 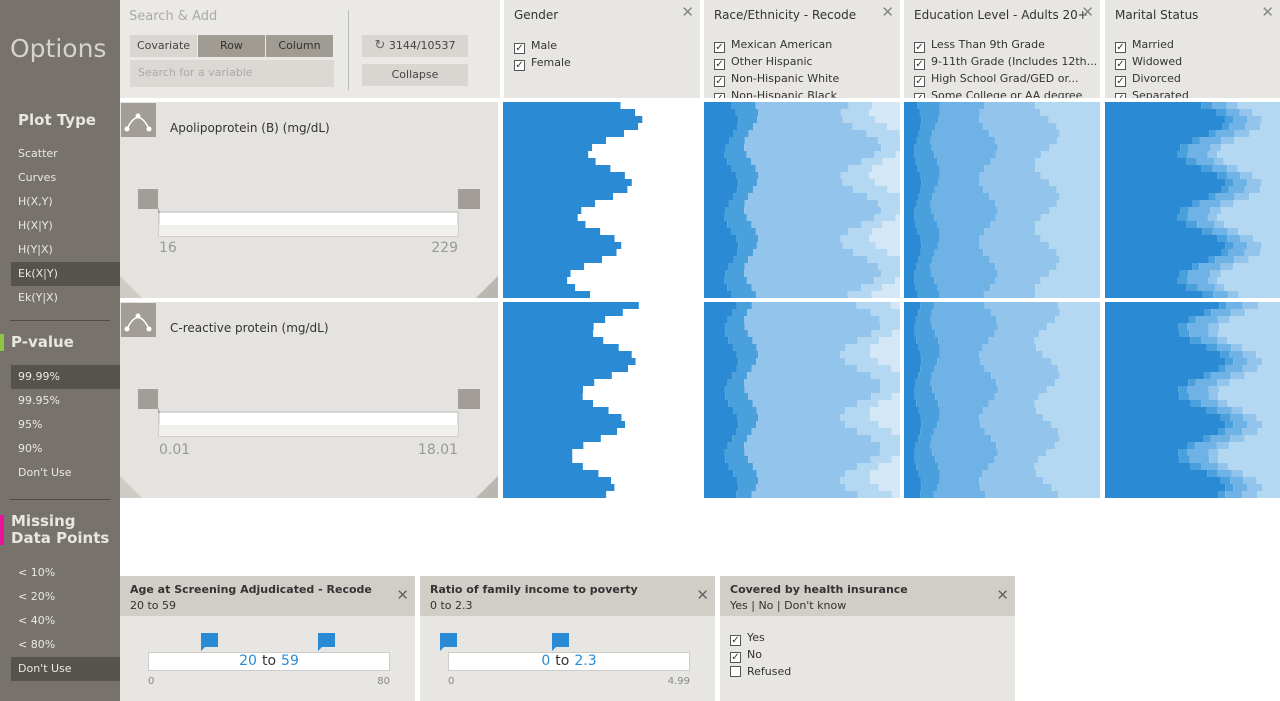 What do you see at coordinates (415, 46) in the screenshot?
I see `count-button: ↻ 3144/10537` at bounding box center [415, 46].